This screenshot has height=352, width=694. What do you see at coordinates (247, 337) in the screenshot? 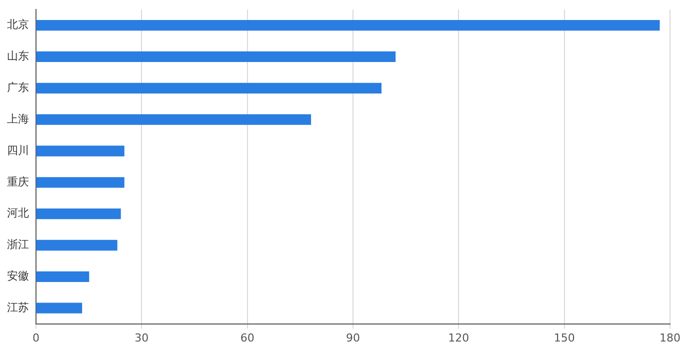
I see `x-tick-label: 60` at bounding box center [247, 337].